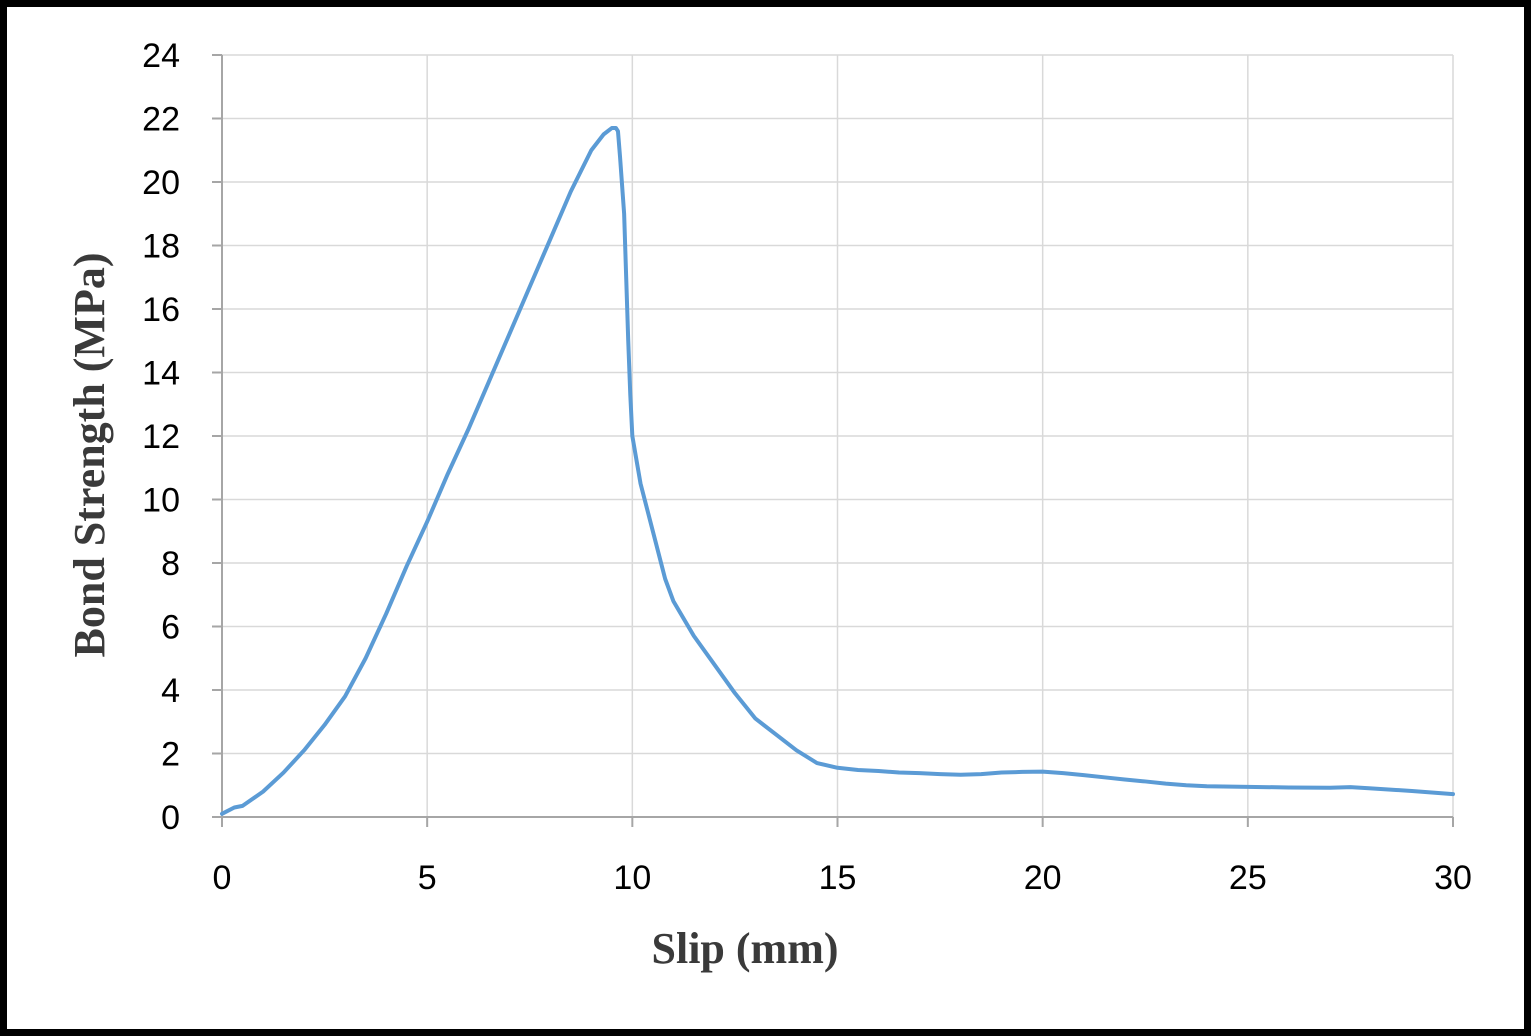 The width and height of the screenshot is (1531, 1036). What do you see at coordinates (161, 310) in the screenshot?
I see `y-tick-label: 16` at bounding box center [161, 310].